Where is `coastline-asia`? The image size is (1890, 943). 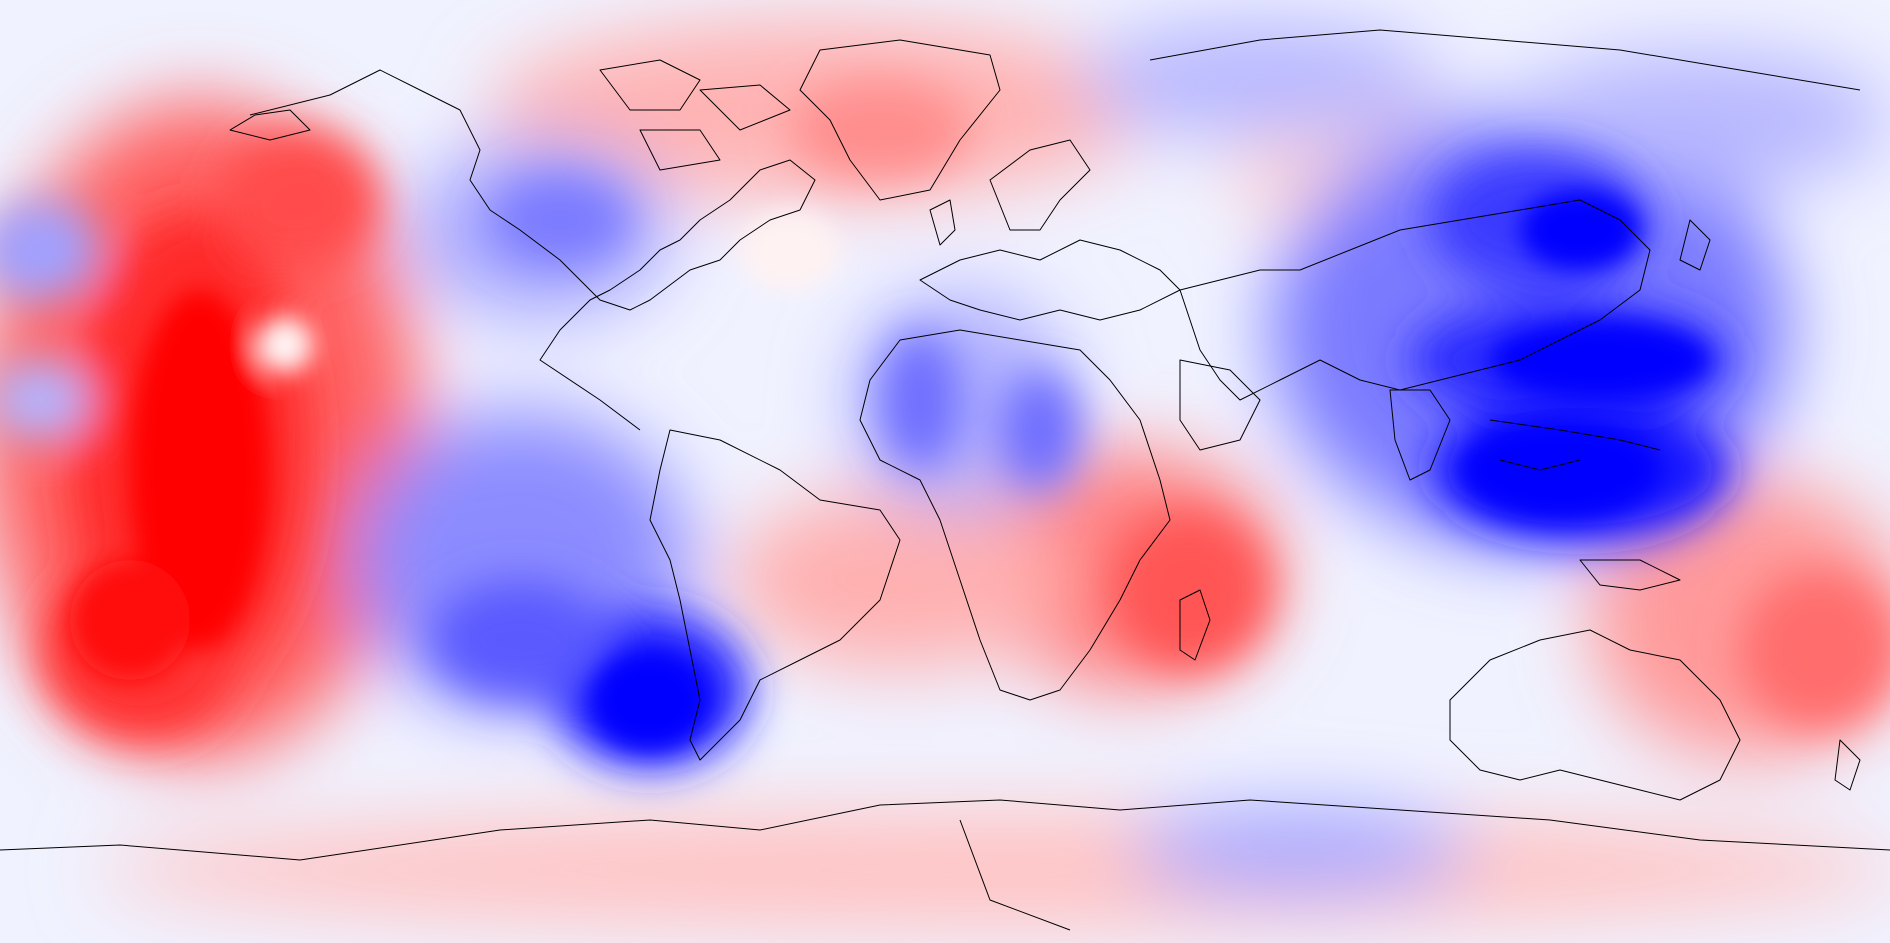 coastline-asia is located at coordinates (1415, 300).